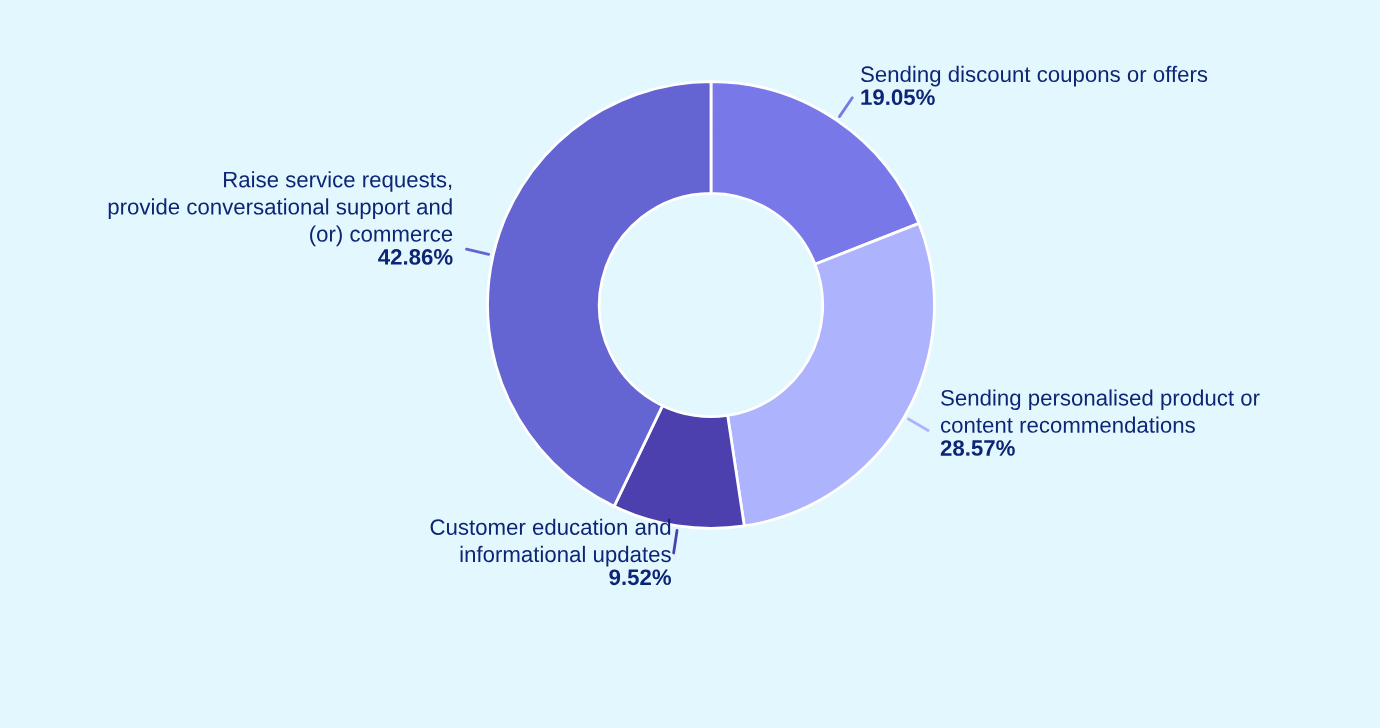 This screenshot has height=728, width=1380. What do you see at coordinates (550, 542) in the screenshot?
I see `slice-label: Customer education and informational updates` at bounding box center [550, 542].